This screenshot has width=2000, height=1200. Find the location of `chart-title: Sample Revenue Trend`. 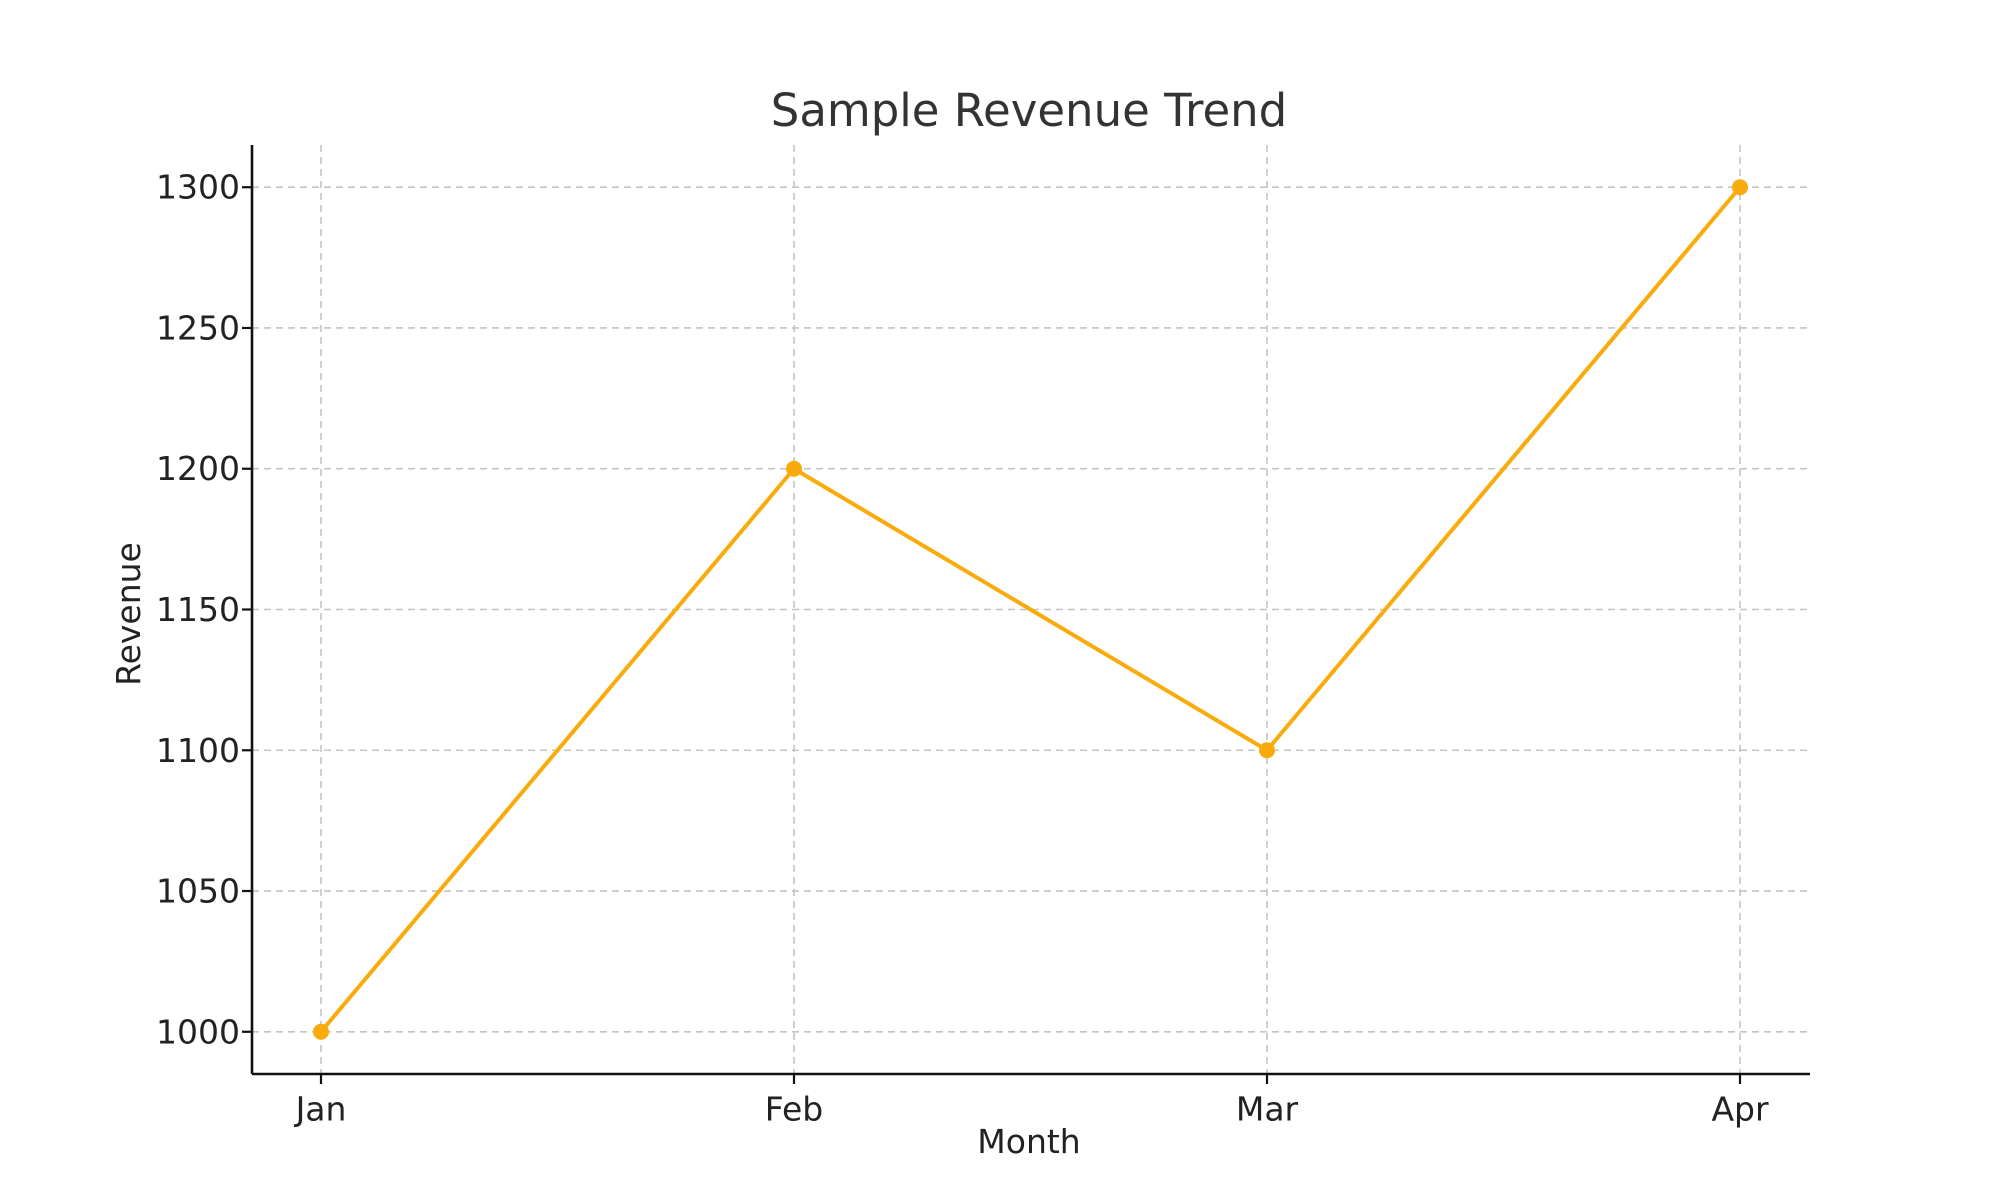

chart-title: Sample Revenue Trend is located at coordinates (1029, 110).